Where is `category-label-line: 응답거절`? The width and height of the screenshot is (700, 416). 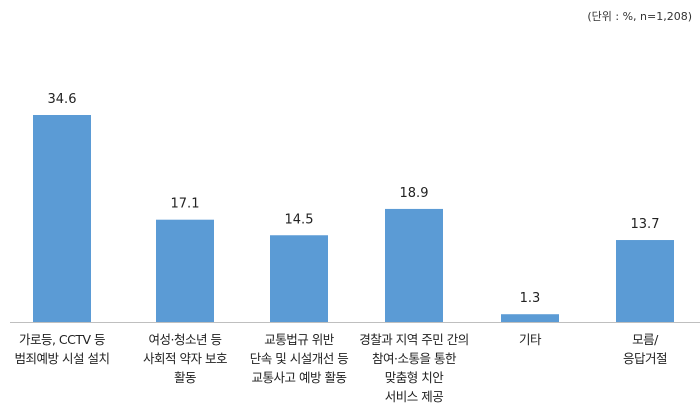
category-label-line: 응답거절 is located at coordinates (645, 358).